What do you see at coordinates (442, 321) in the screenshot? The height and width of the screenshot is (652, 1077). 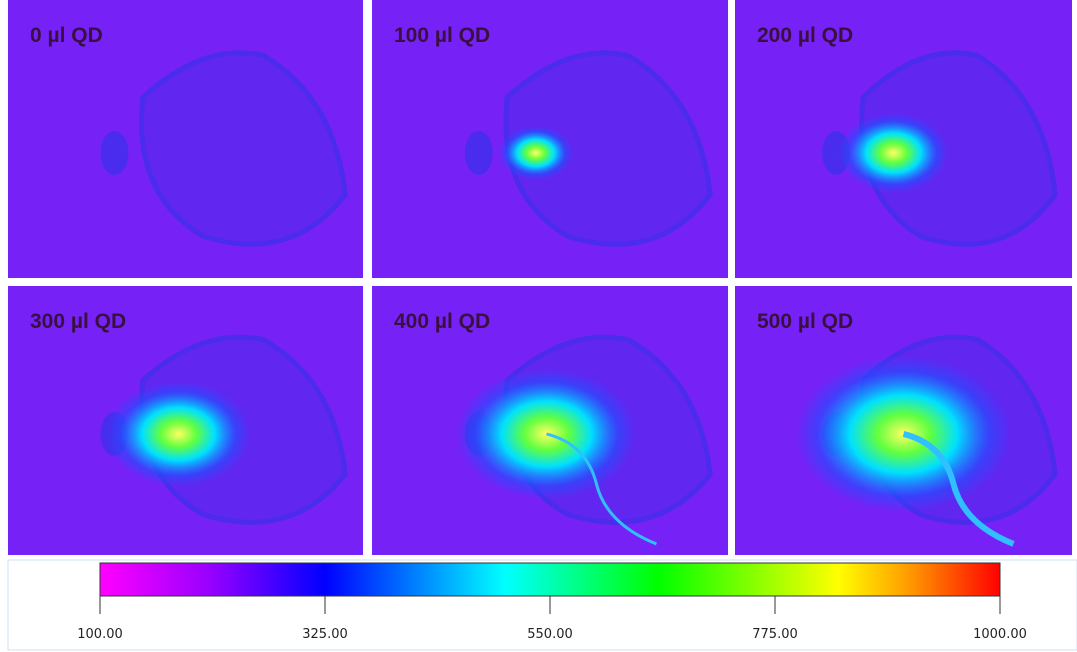 I see `panel-label: 400 µl QD` at bounding box center [442, 321].